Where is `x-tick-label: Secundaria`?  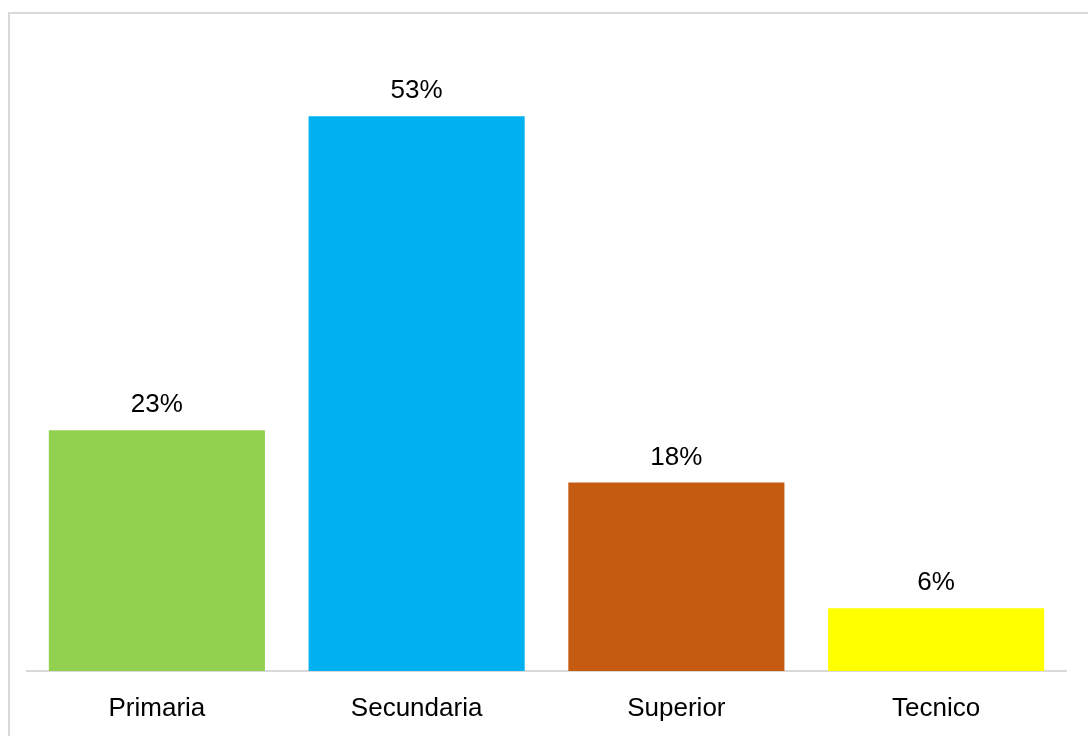 x-tick-label: Secundaria is located at coordinates (416, 706).